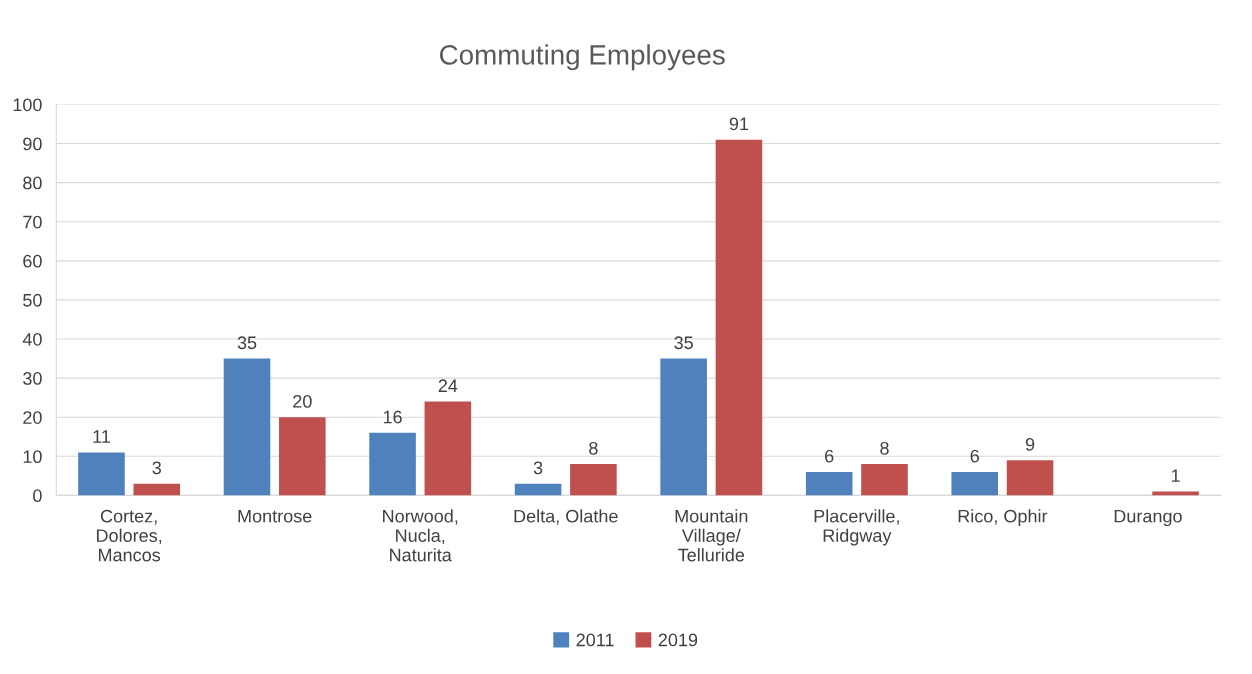  What do you see at coordinates (32, 339) in the screenshot?
I see `y-tick-label: 40` at bounding box center [32, 339].